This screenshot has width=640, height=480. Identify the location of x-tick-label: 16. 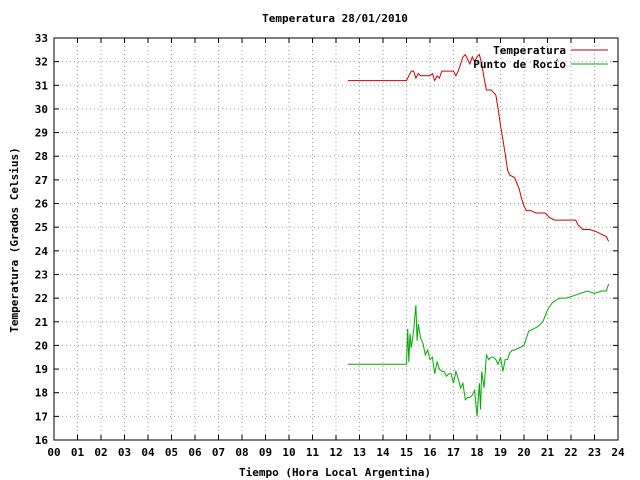
(430, 452).